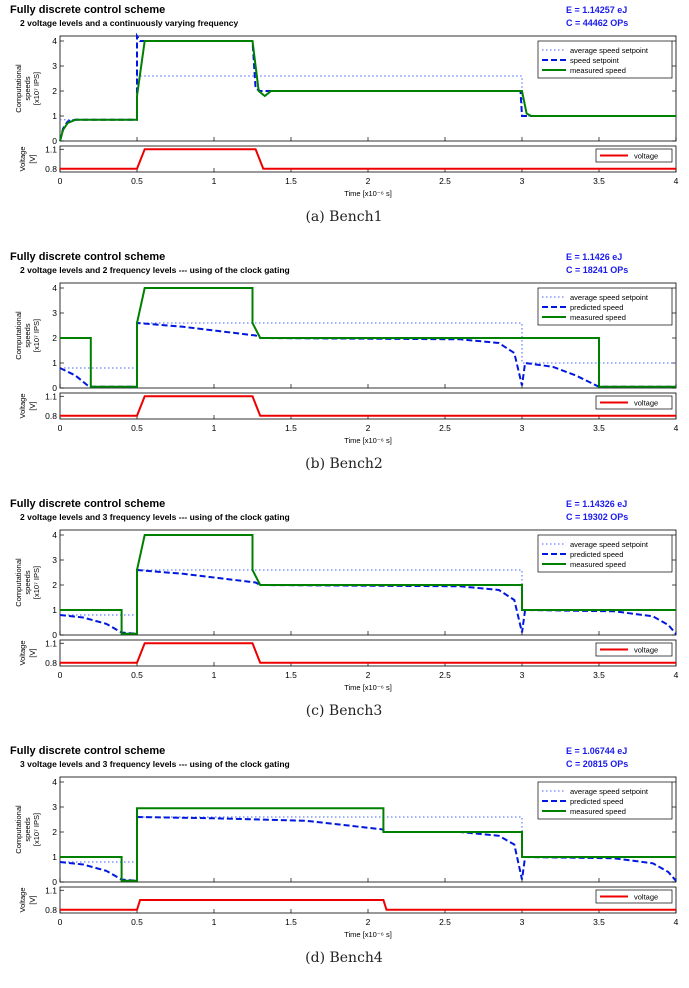  Describe the element at coordinates (596, 504) in the screenshot. I see `energy-label: E = 1.14326 eJ` at that location.